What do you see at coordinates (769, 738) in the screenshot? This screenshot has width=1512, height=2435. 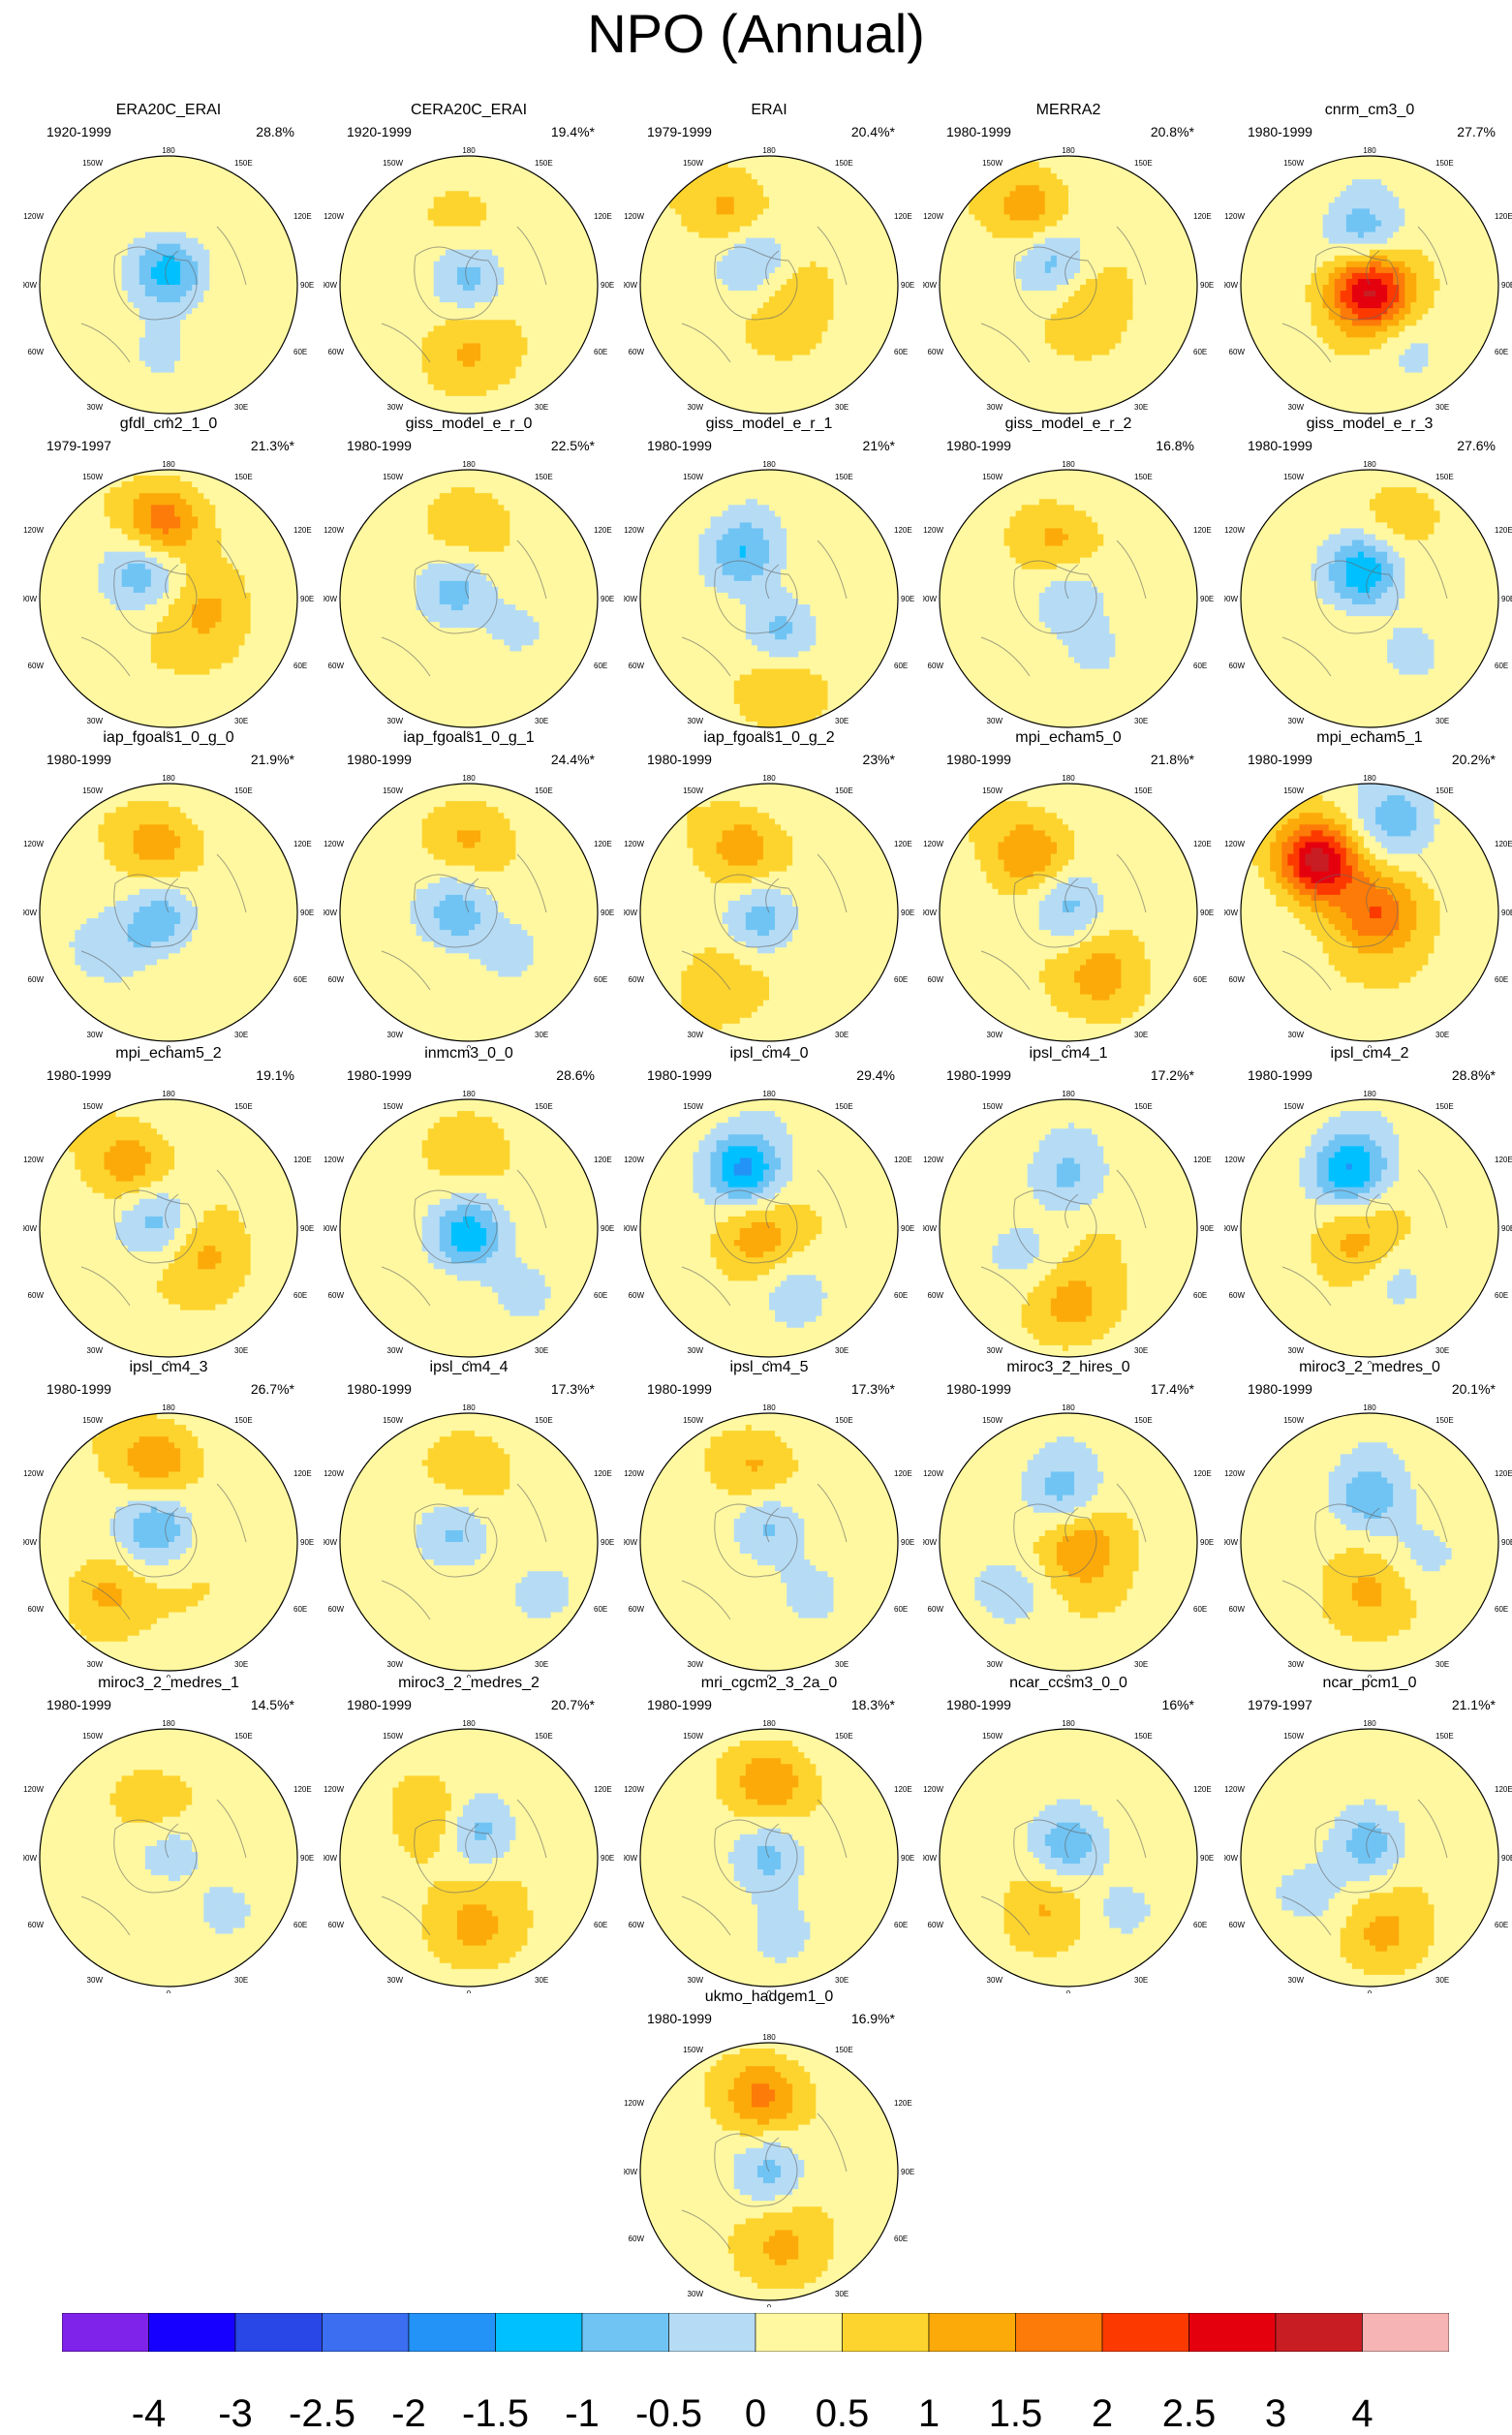 I see `panel-title: iap_fgoals1_0_g_2` at bounding box center [769, 738].